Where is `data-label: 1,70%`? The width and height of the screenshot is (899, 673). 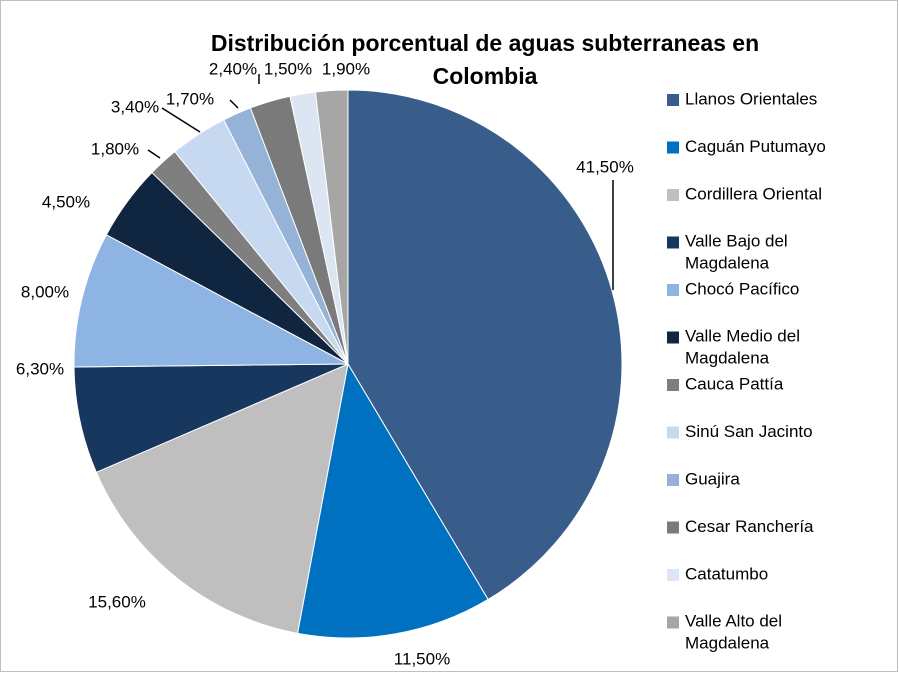
data-label: 1,70% is located at coordinates (190, 98).